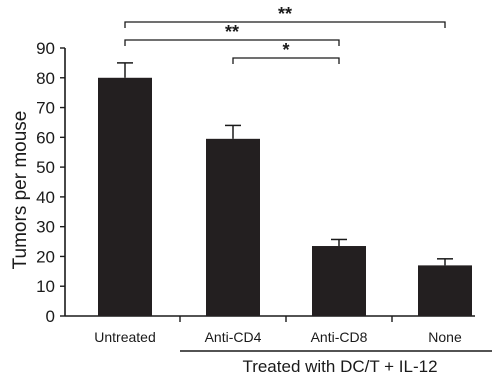 This screenshot has width=496, height=382. Describe the element at coordinates (45, 108) in the screenshot. I see `y-tick-label: 70` at that location.